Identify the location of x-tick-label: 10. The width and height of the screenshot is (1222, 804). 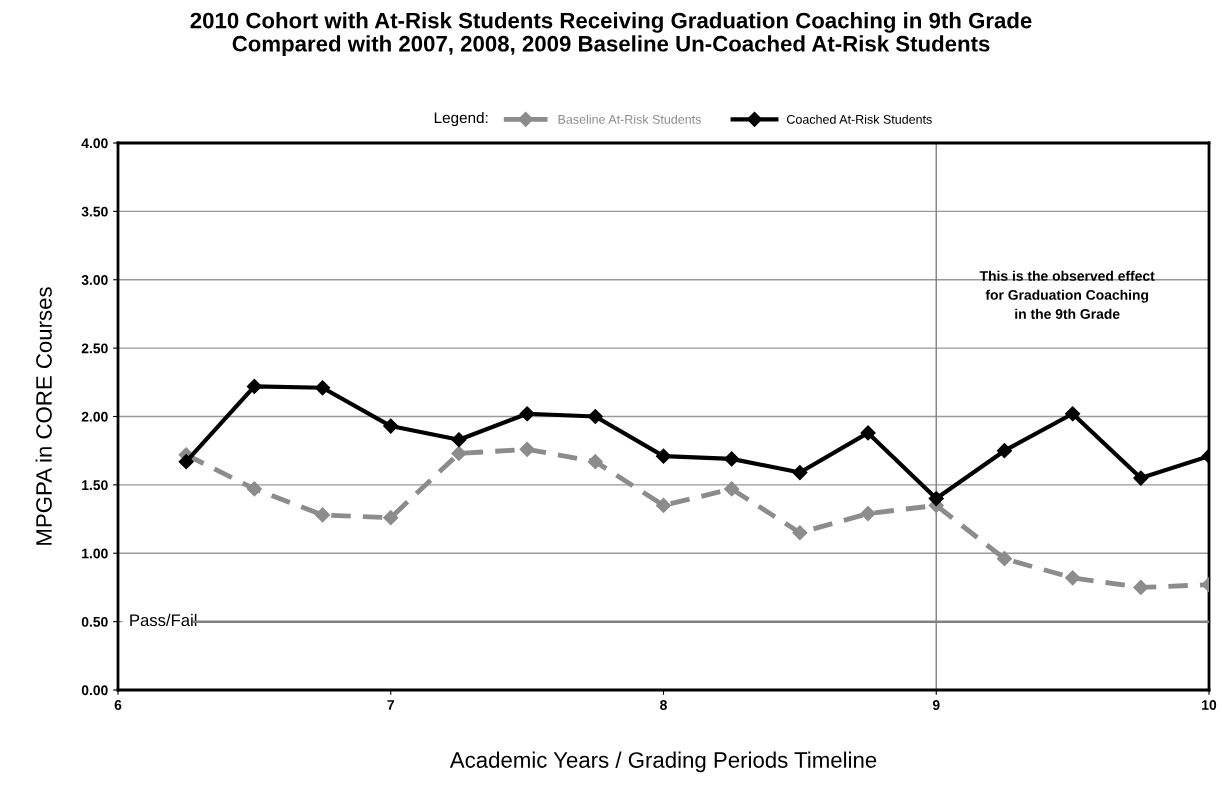
(1209, 705).